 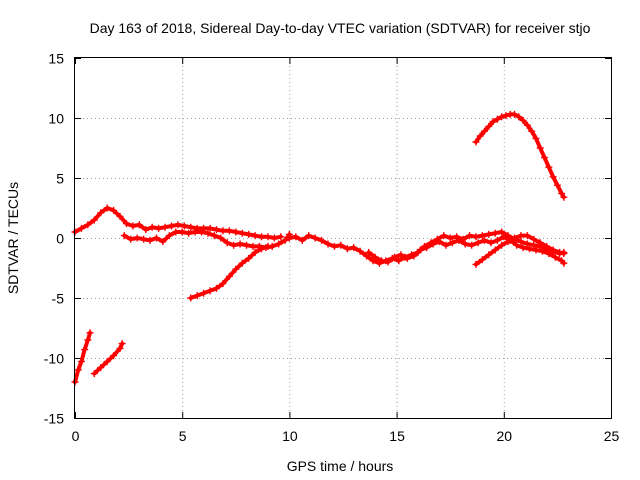 What do you see at coordinates (60, 239) in the screenshot?
I see `y-tick-label: 0` at bounding box center [60, 239].